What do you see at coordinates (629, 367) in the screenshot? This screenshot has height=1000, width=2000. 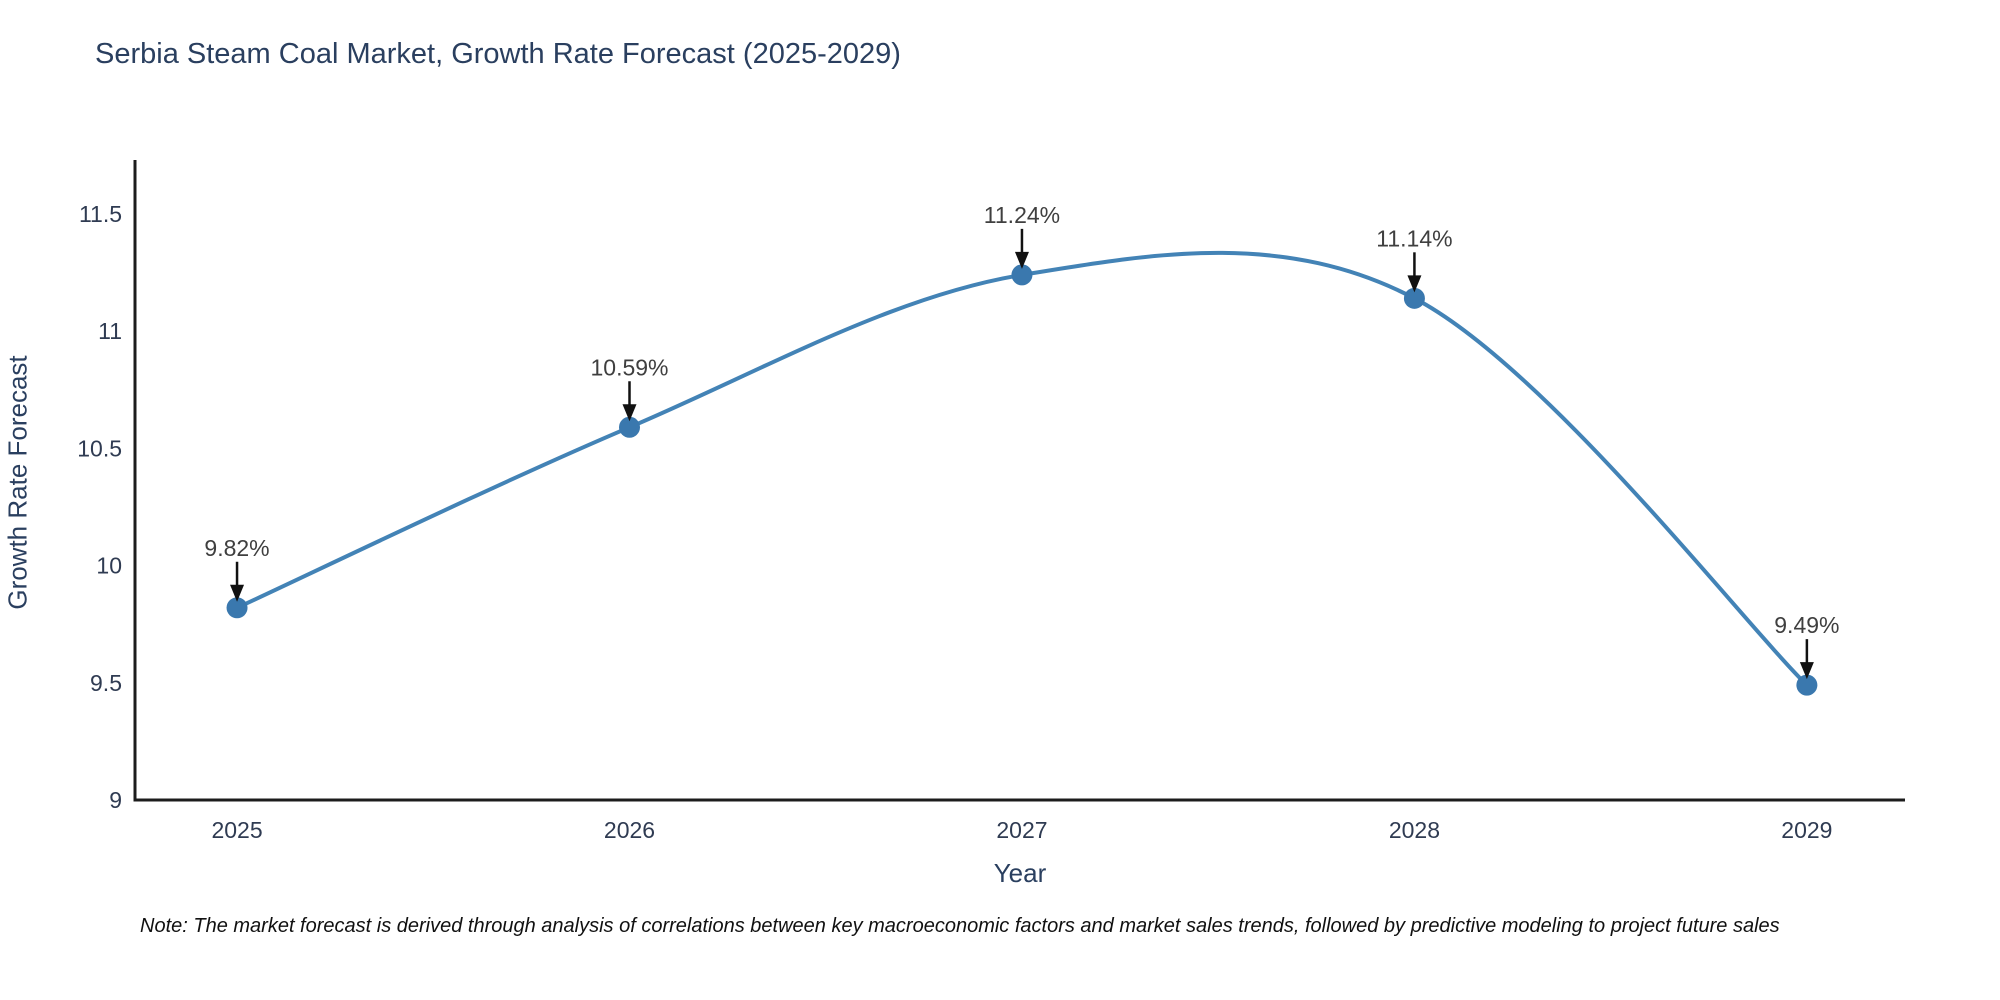 I see `annotation-label-2026: 10.59%` at bounding box center [629, 367].